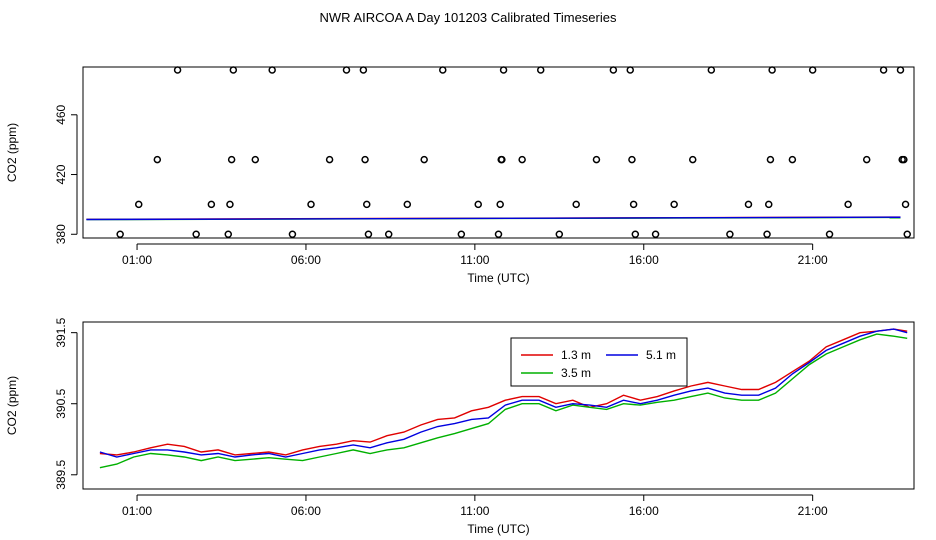 The image size is (936, 540). What do you see at coordinates (61, 474) in the screenshot?
I see `y-tick-label: 389.5` at bounding box center [61, 474].